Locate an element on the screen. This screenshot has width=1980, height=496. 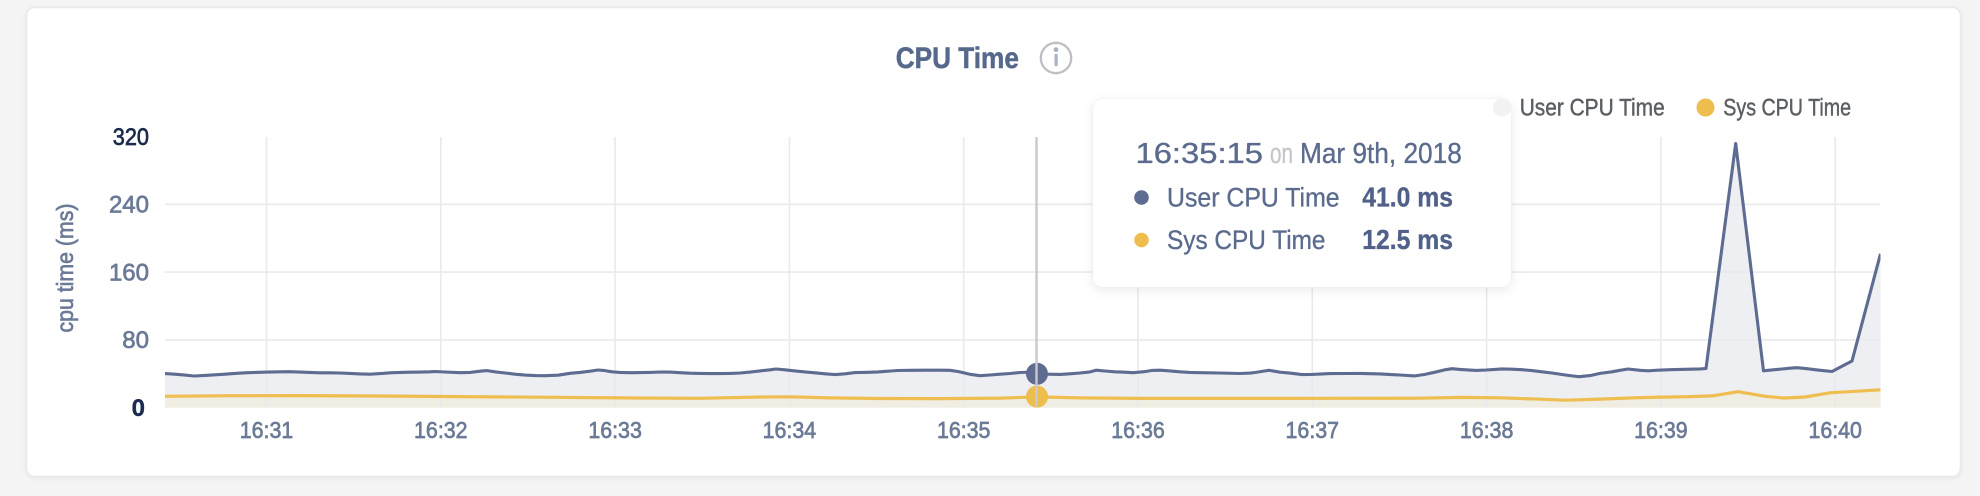
svg-text: 240 is located at coordinates (129, 205).